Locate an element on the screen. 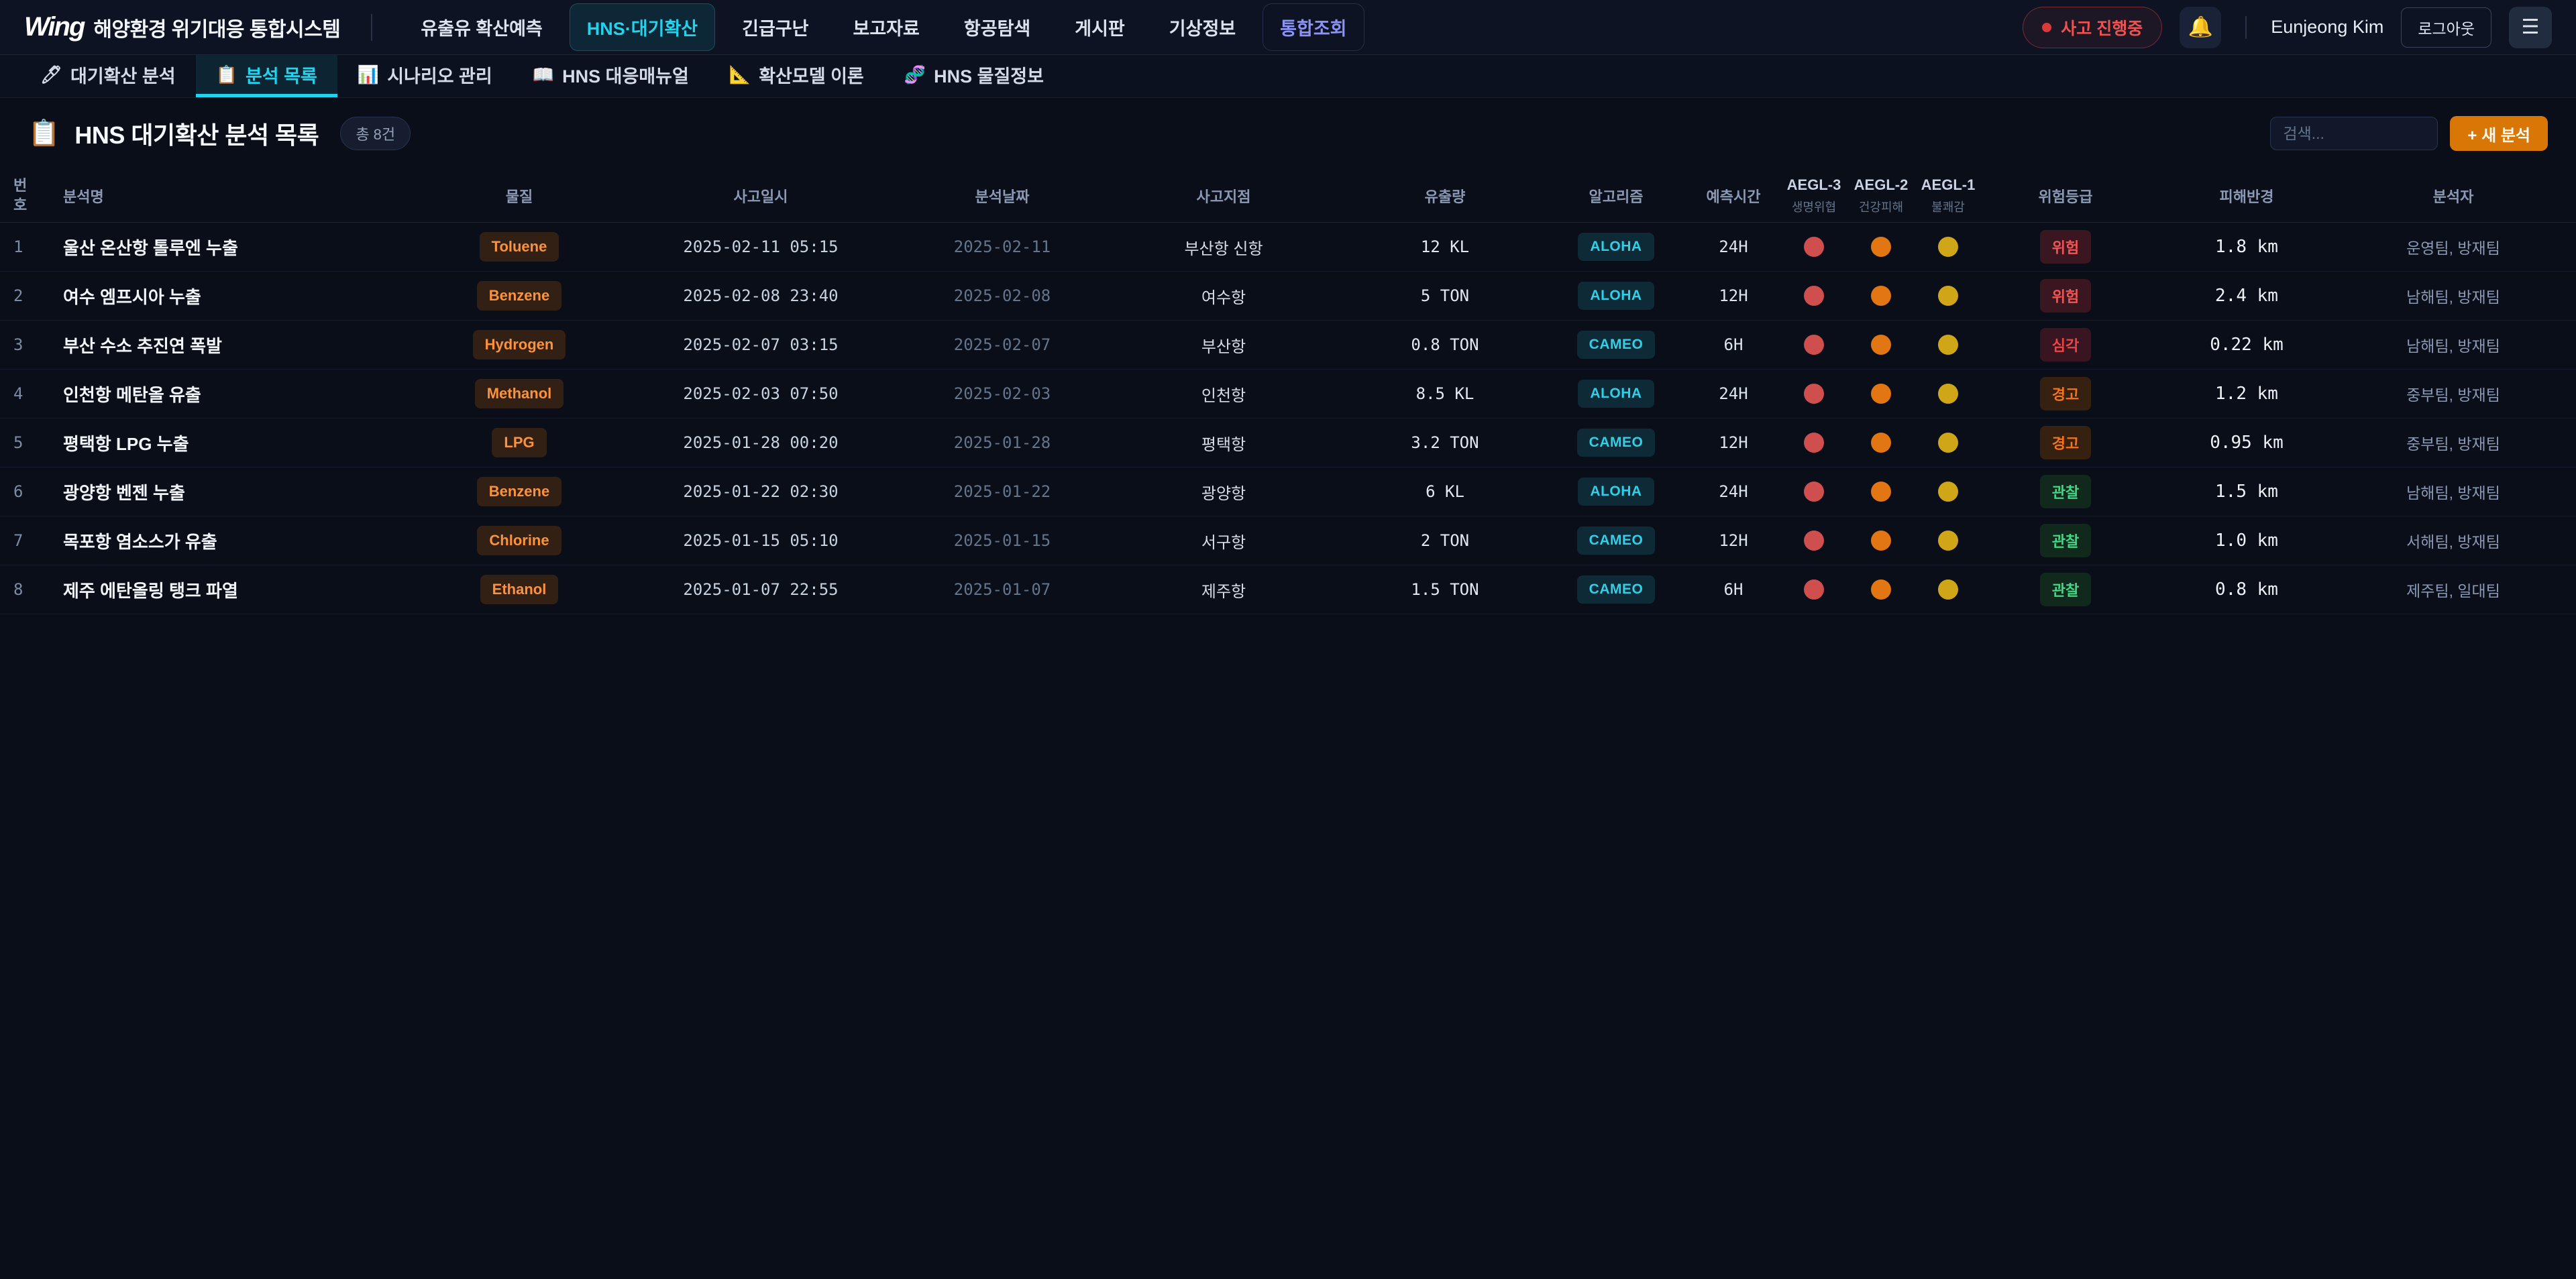  spill-amount: 5 TON is located at coordinates (1445, 295).